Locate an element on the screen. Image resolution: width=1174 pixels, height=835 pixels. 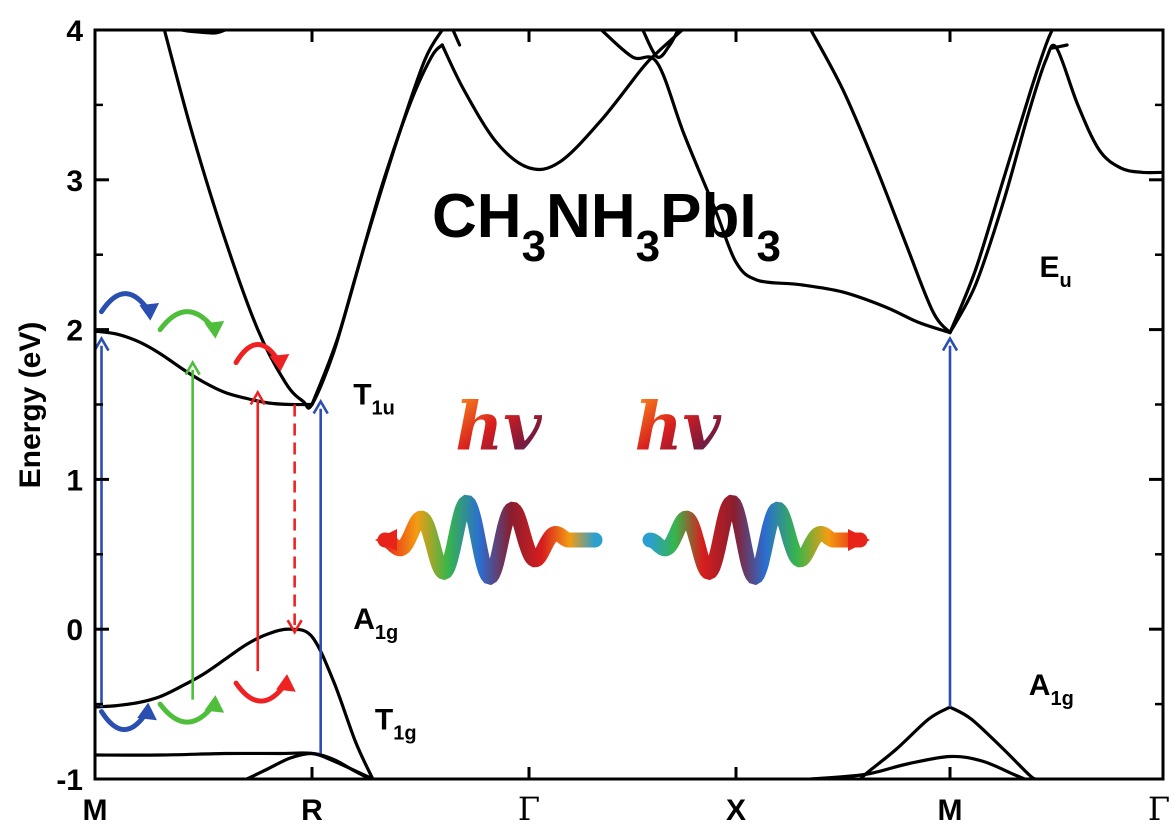
y-tick-label: 0 is located at coordinates (74, 630).